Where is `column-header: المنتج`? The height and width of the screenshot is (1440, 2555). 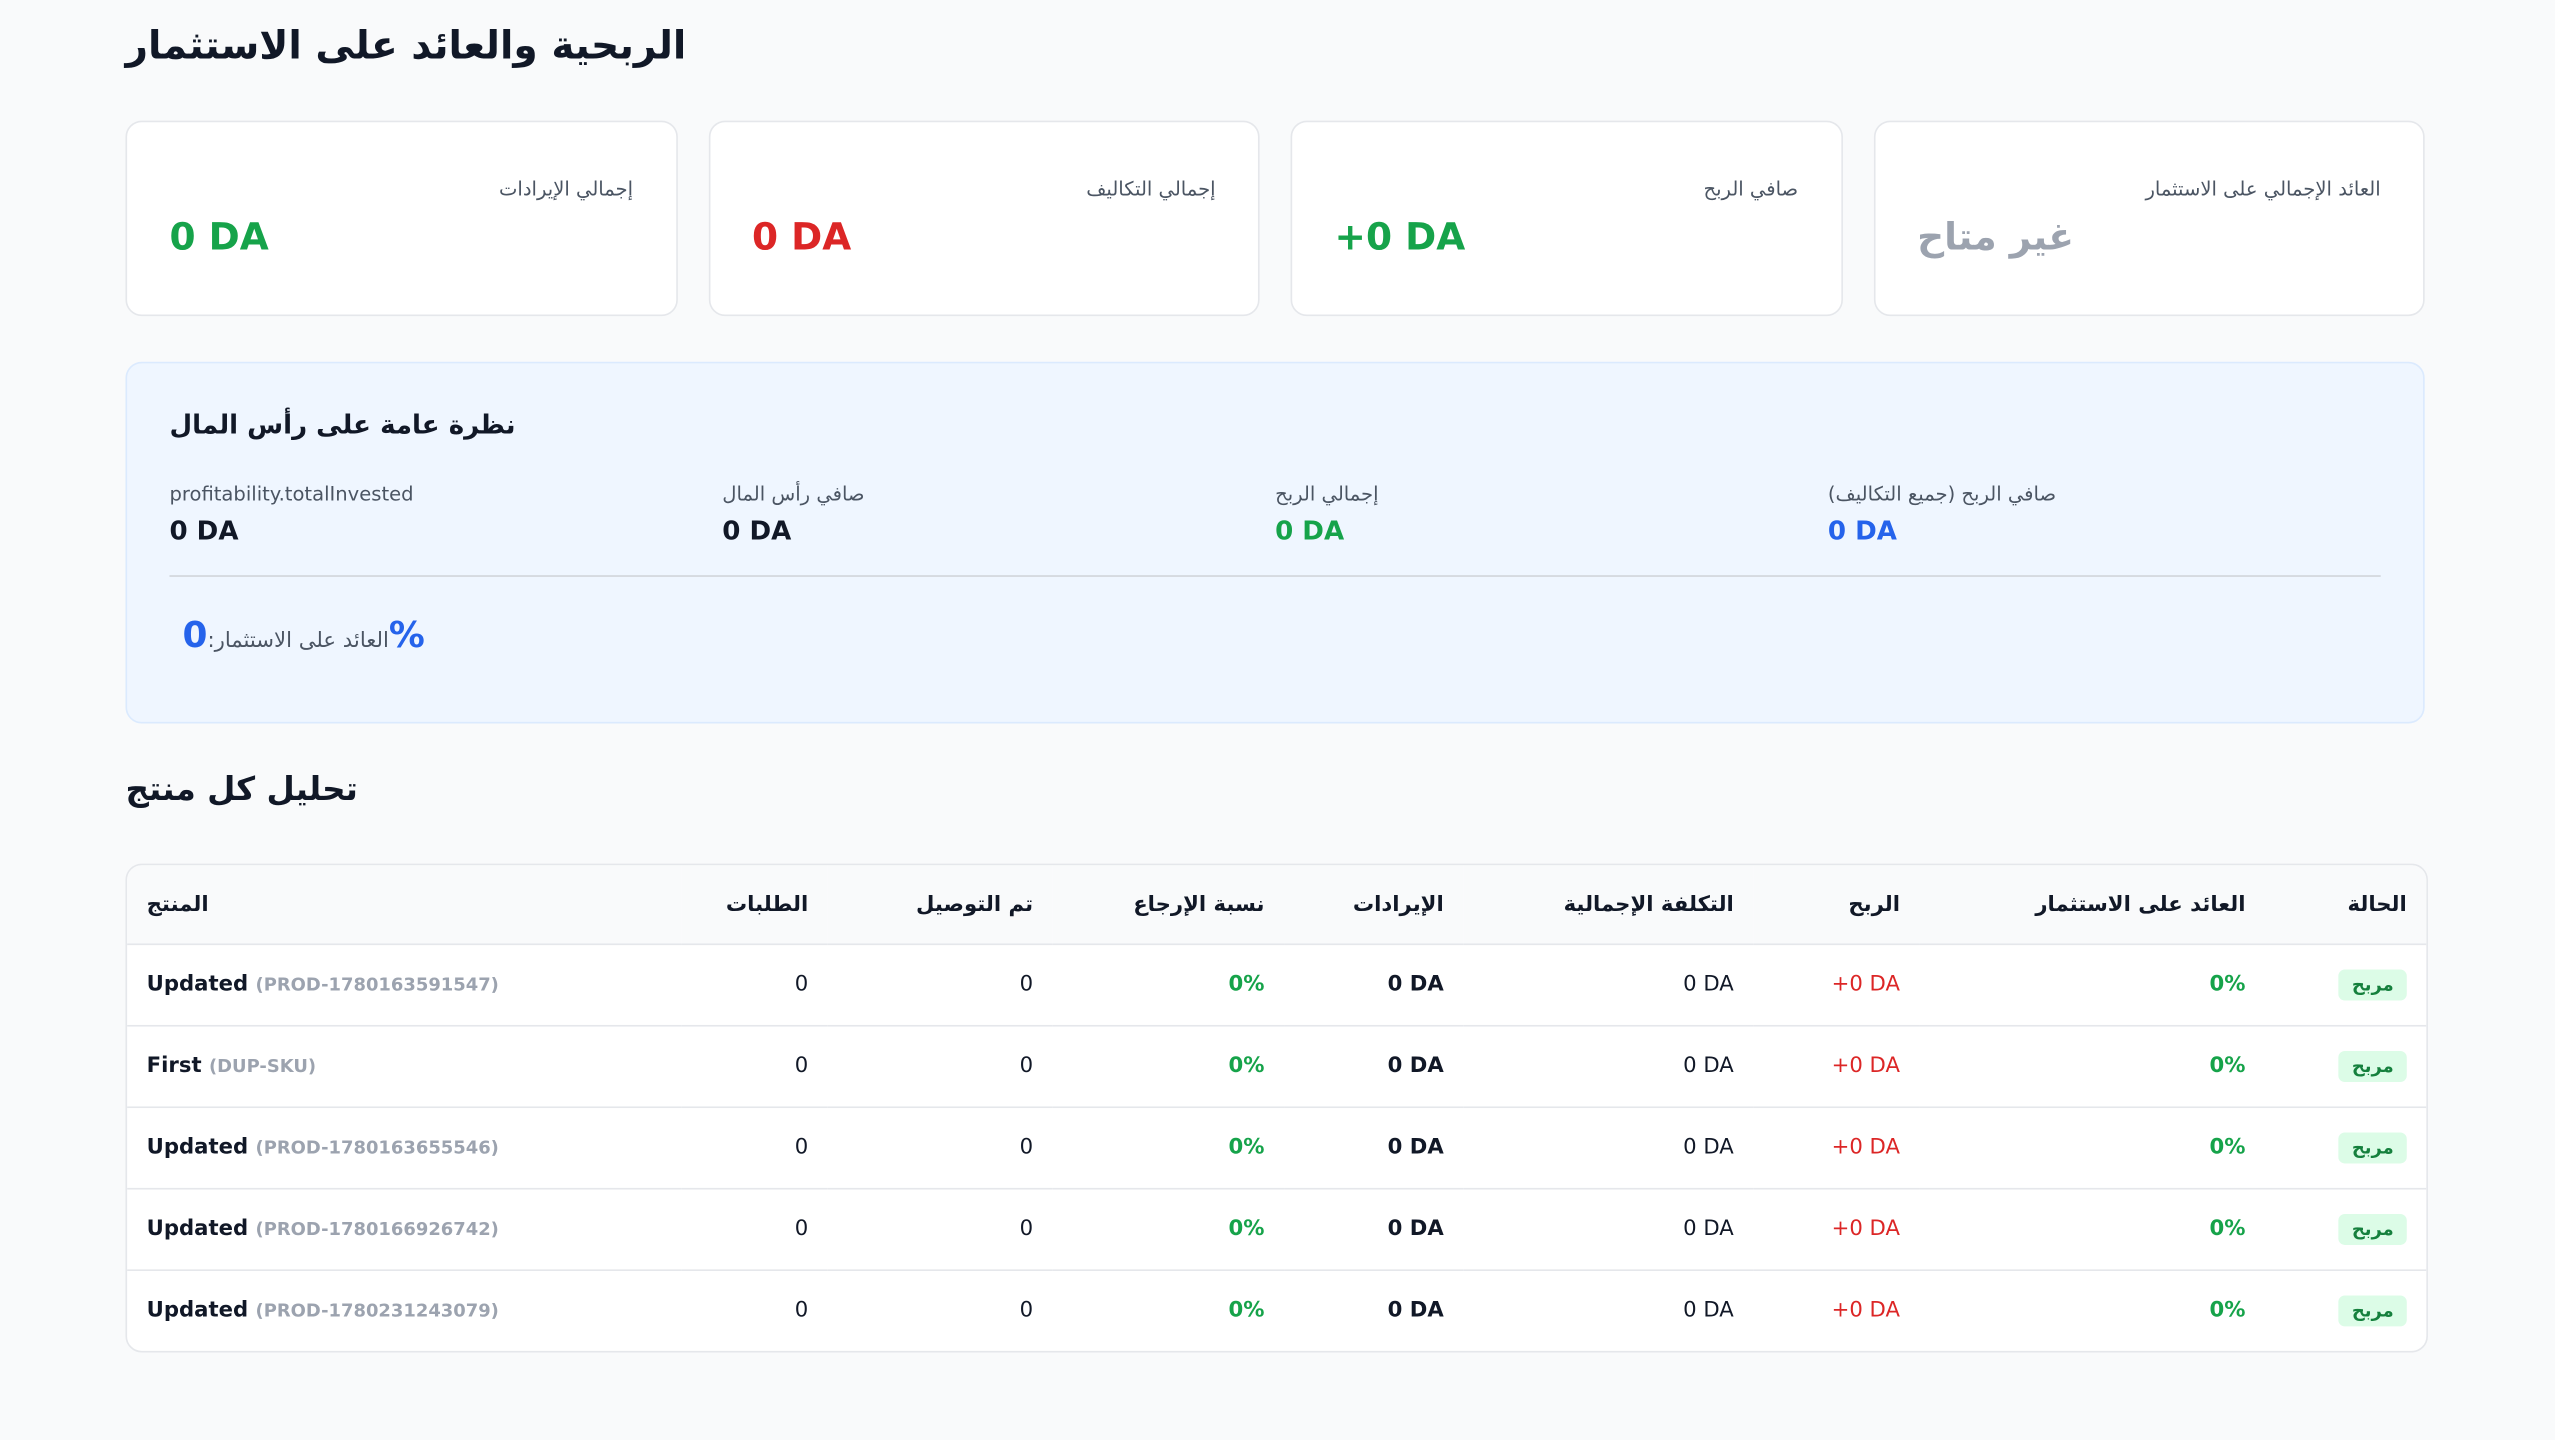 column-header: المنتج is located at coordinates (404, 905).